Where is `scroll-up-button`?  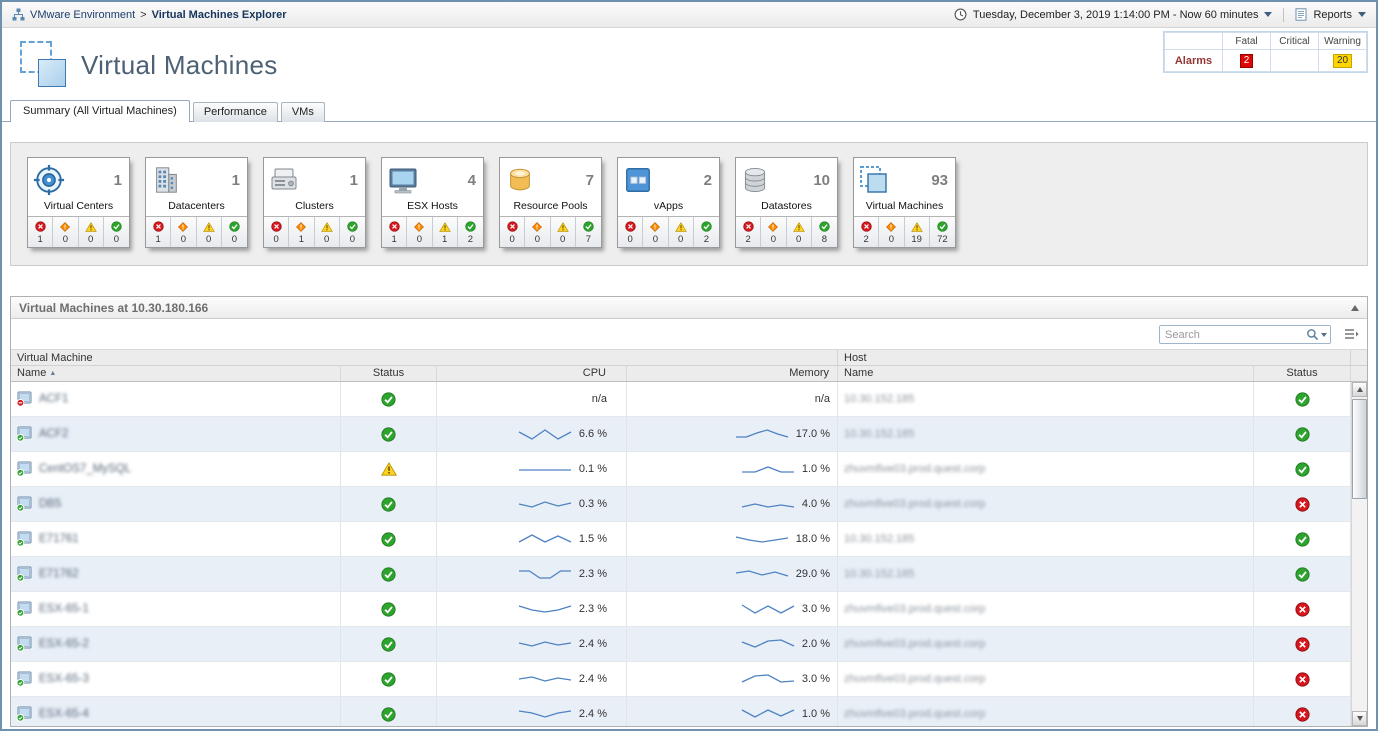
scroll-up-button is located at coordinates (1359, 389).